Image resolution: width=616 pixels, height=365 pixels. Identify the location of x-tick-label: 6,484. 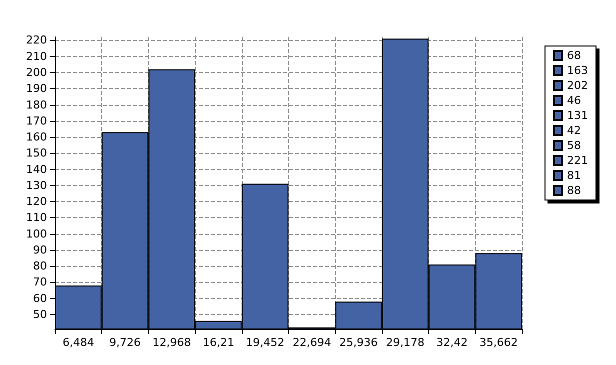
(78, 342).